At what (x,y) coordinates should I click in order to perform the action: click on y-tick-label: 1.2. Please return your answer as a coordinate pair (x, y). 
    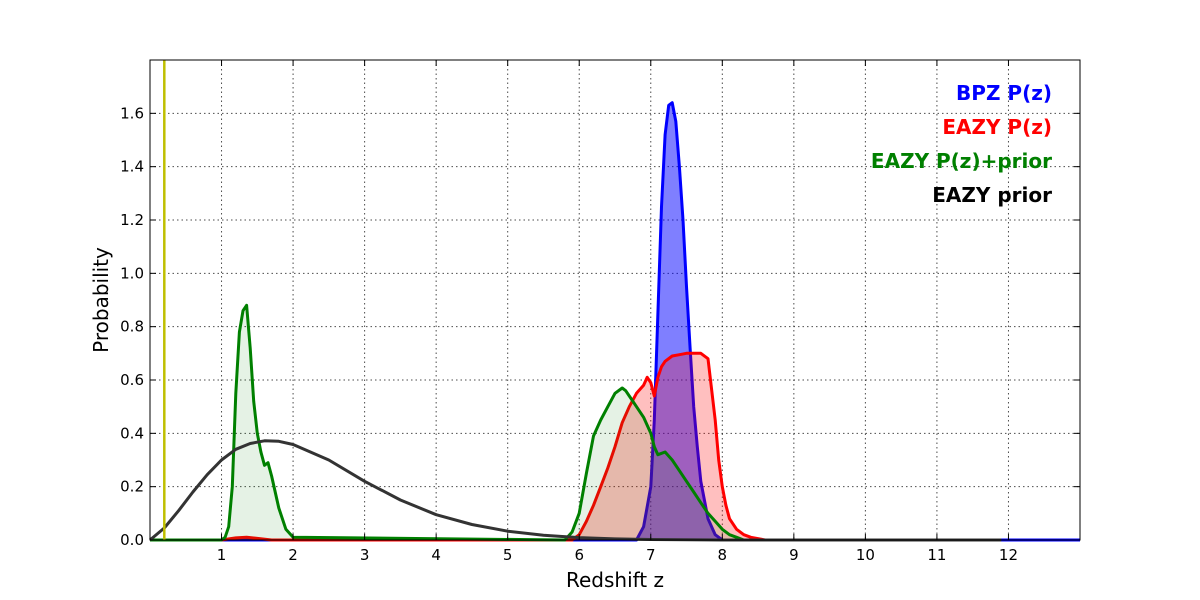
    Looking at the image, I should click on (132, 220).